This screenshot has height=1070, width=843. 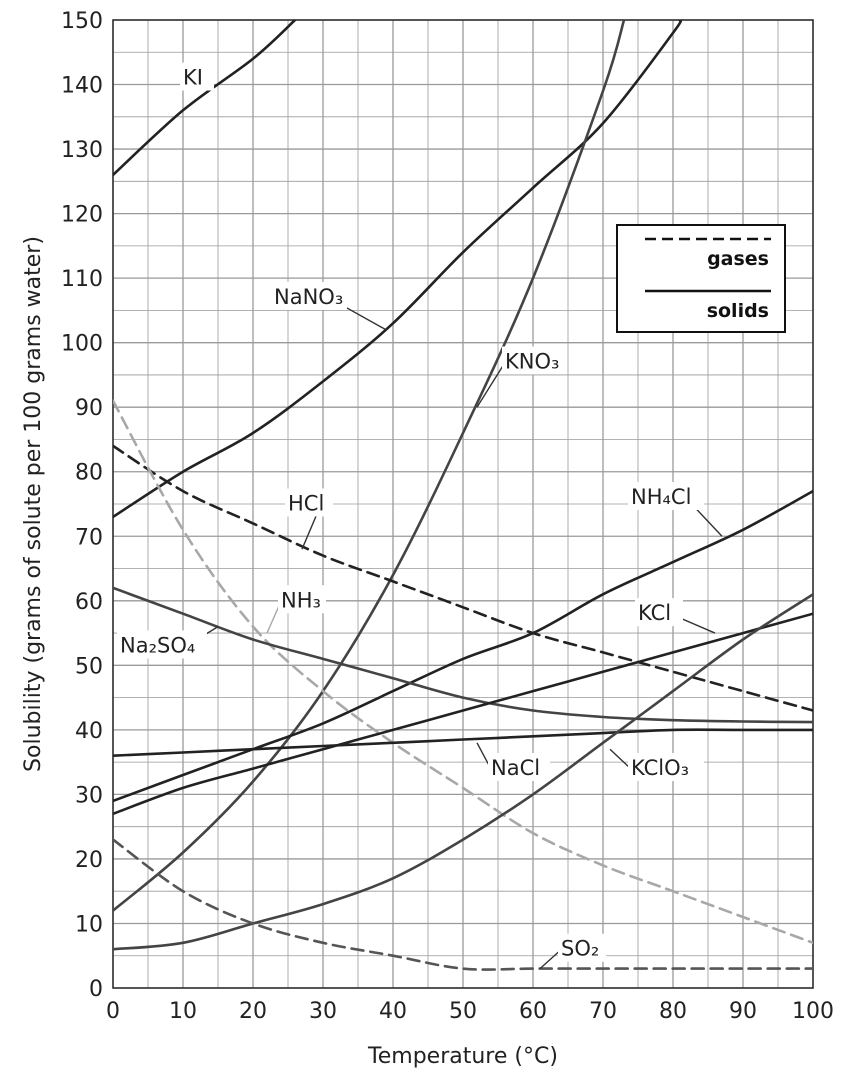 I want to click on series-label-series-1: NaNO₃, so click(x=308, y=297).